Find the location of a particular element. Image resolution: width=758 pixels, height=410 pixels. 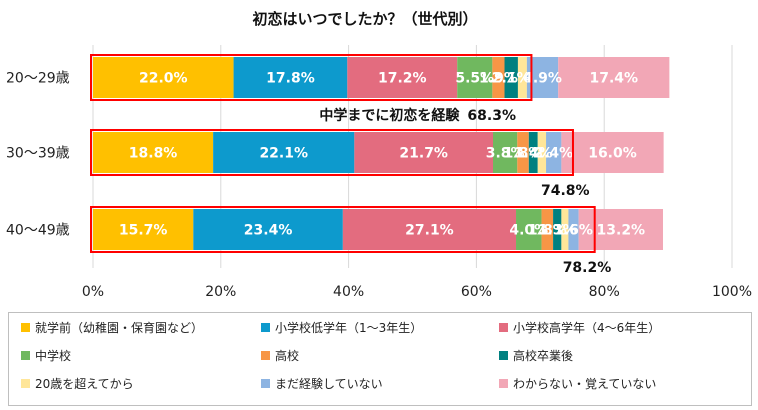

data-label: 4.0% is located at coordinates (528, 231).